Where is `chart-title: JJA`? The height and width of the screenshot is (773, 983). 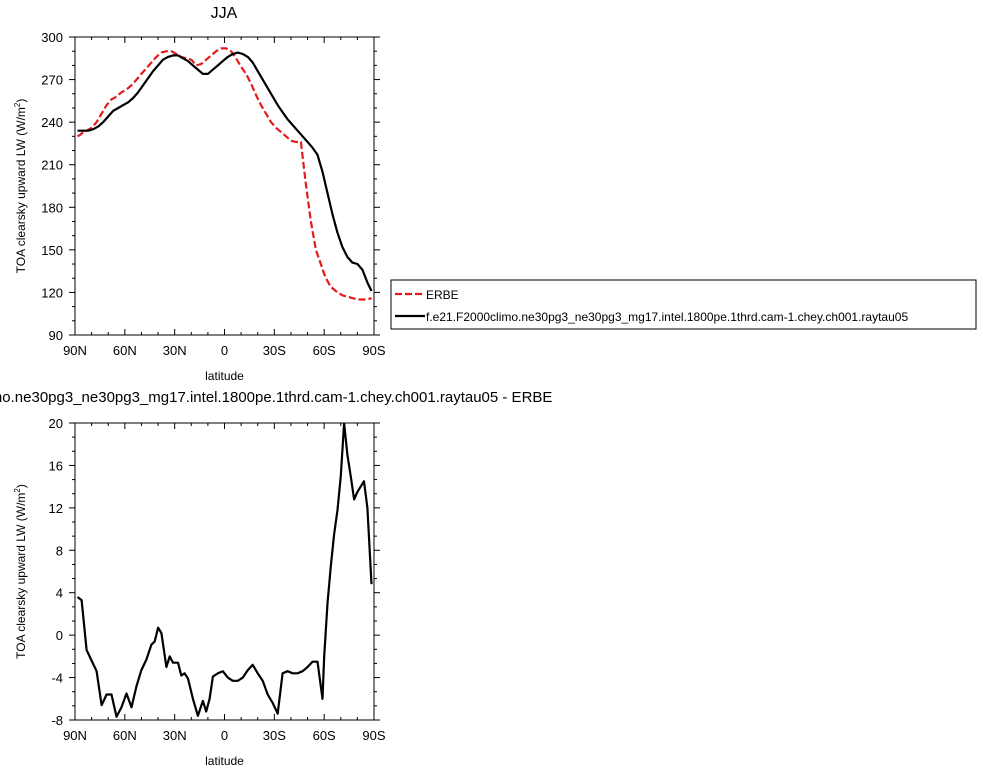 chart-title: JJA is located at coordinates (224, 13).